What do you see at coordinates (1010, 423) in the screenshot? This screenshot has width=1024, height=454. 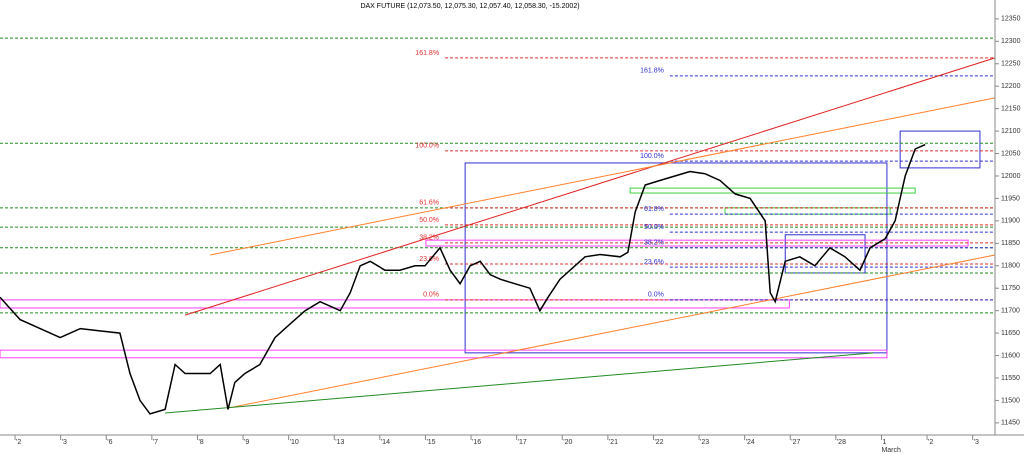 I see `y-tick-label: 11450` at bounding box center [1010, 423].